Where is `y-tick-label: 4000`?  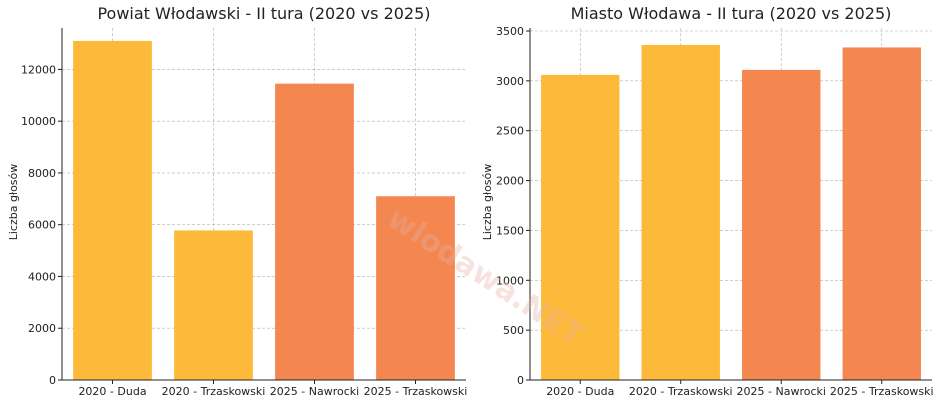 y-tick-label: 4000 is located at coordinates (42, 276).